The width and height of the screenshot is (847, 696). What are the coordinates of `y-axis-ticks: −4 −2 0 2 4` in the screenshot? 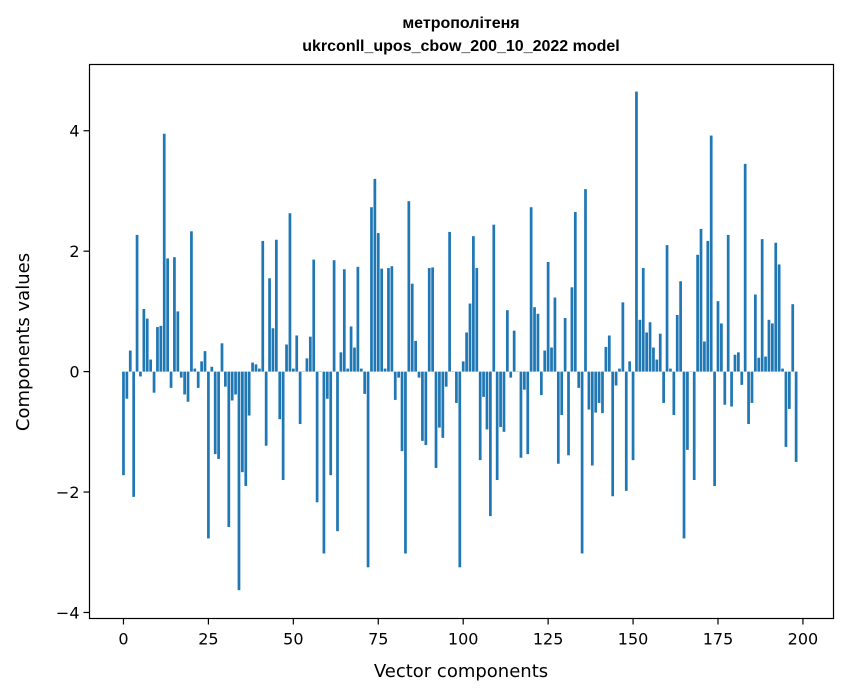 It's located at (73, 372).